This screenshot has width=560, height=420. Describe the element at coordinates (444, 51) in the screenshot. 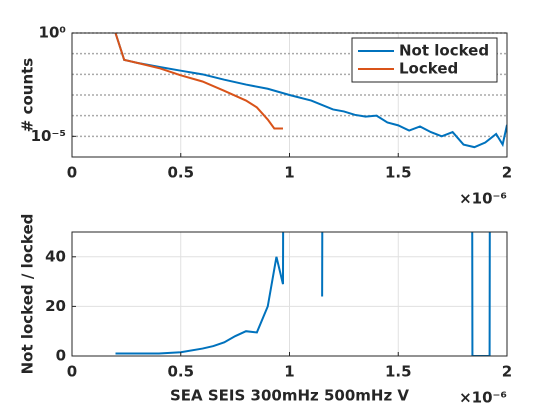

I see `legend-label: Not locked` at that location.